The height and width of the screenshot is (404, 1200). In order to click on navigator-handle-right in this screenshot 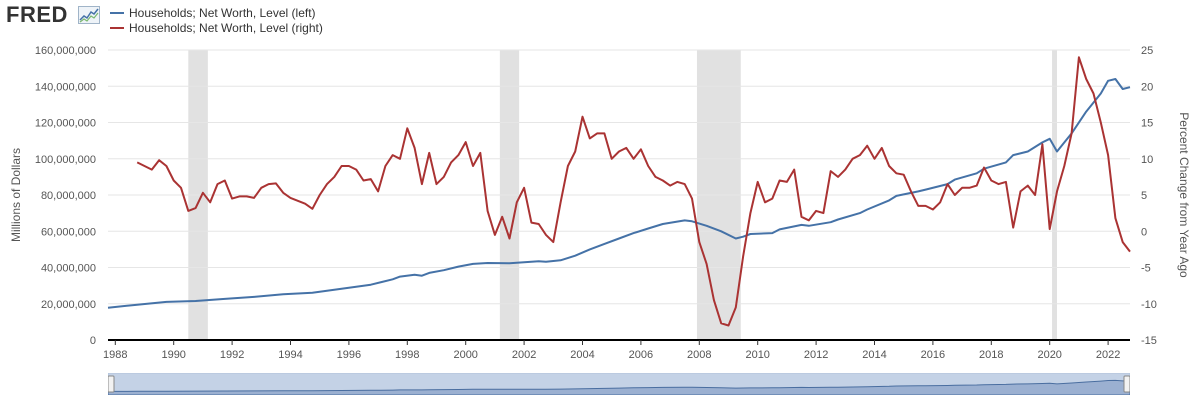, I will do `click(1126, 384)`.